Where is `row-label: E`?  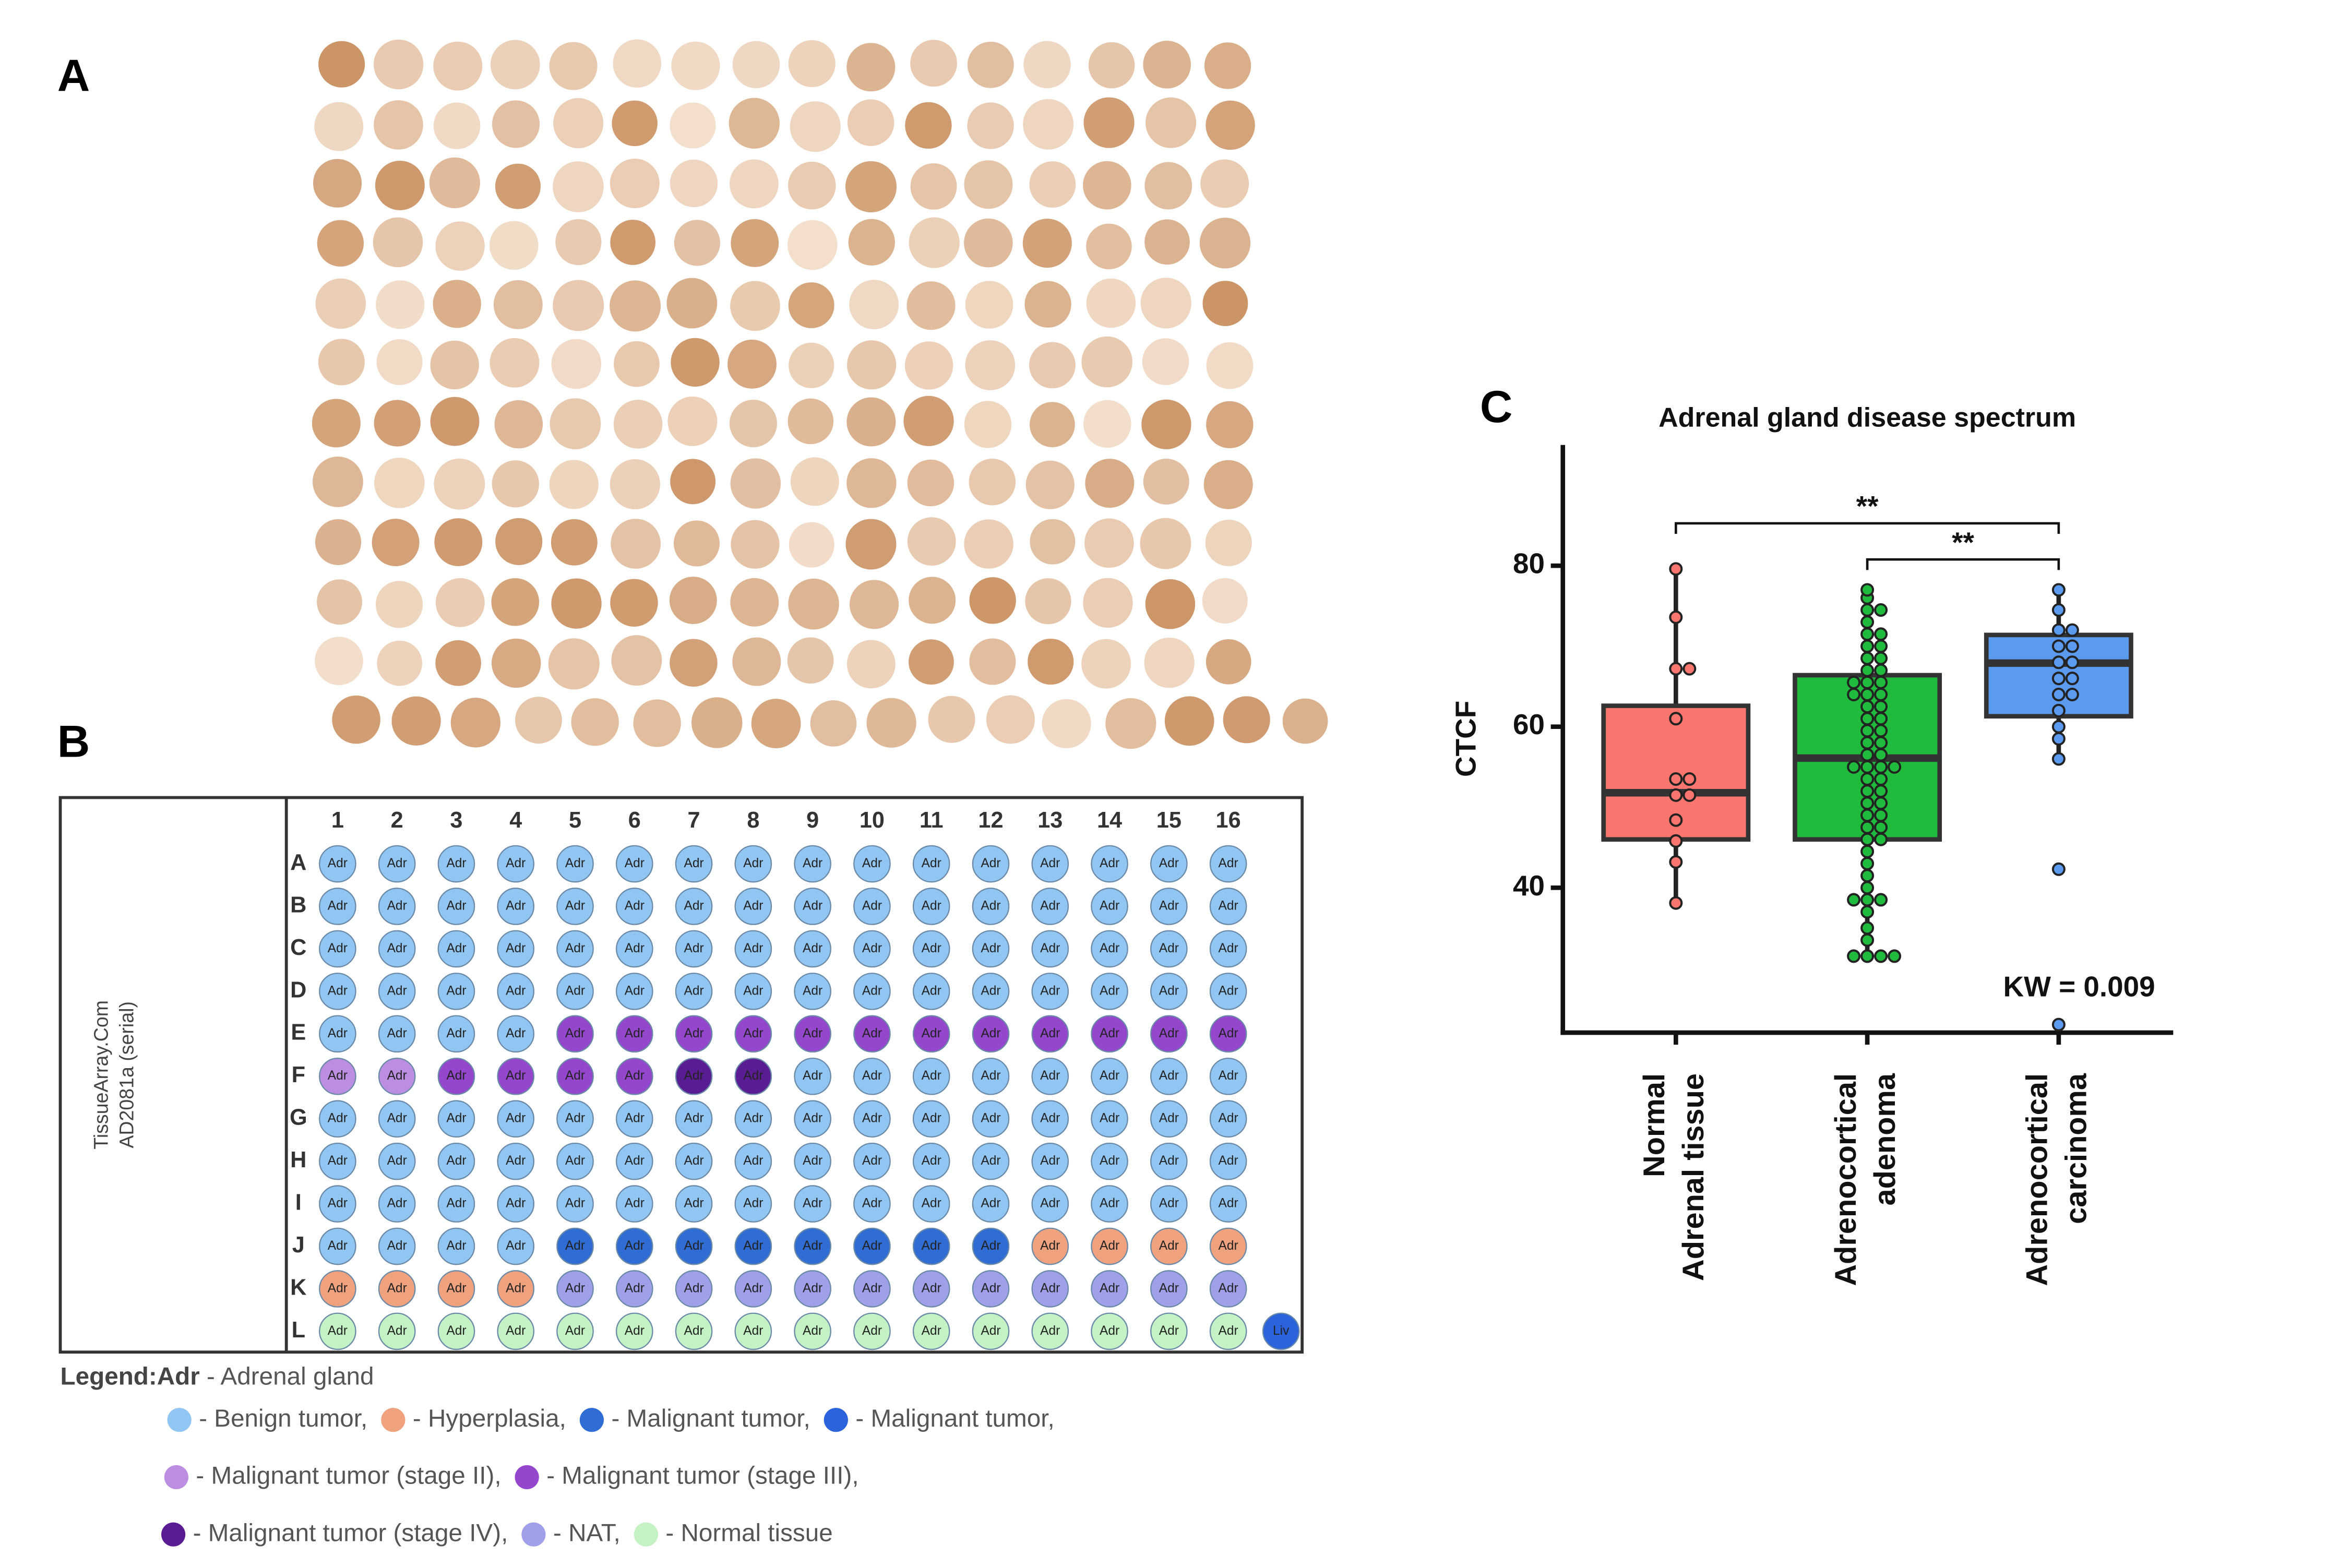
row-label: E is located at coordinates (298, 1032).